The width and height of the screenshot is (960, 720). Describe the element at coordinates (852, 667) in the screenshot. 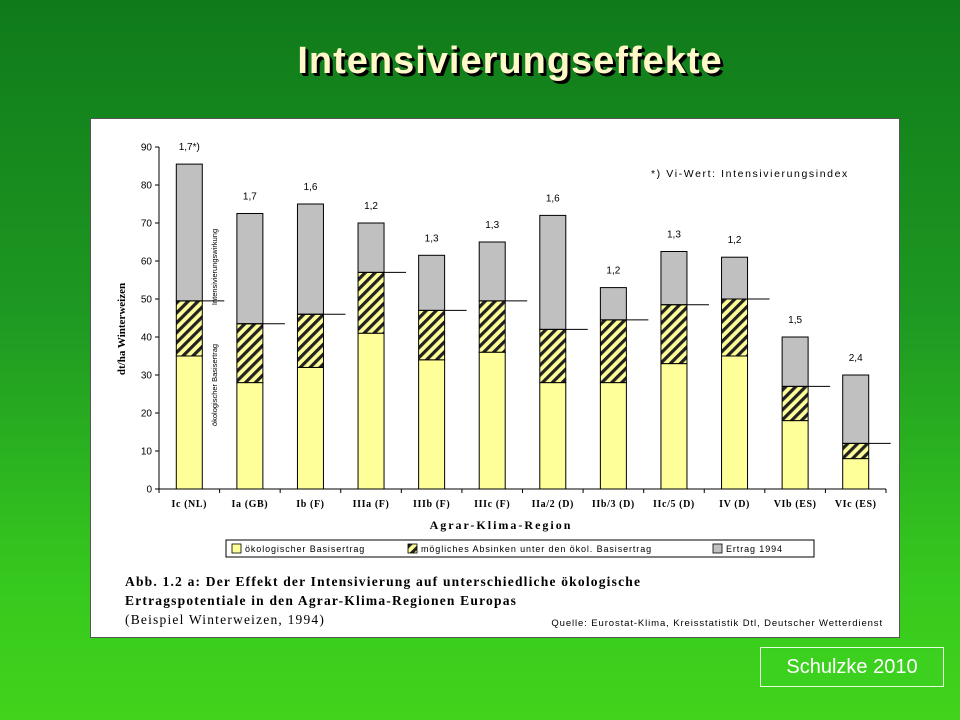

I see `credit-box: Schulzke 2010` at that location.